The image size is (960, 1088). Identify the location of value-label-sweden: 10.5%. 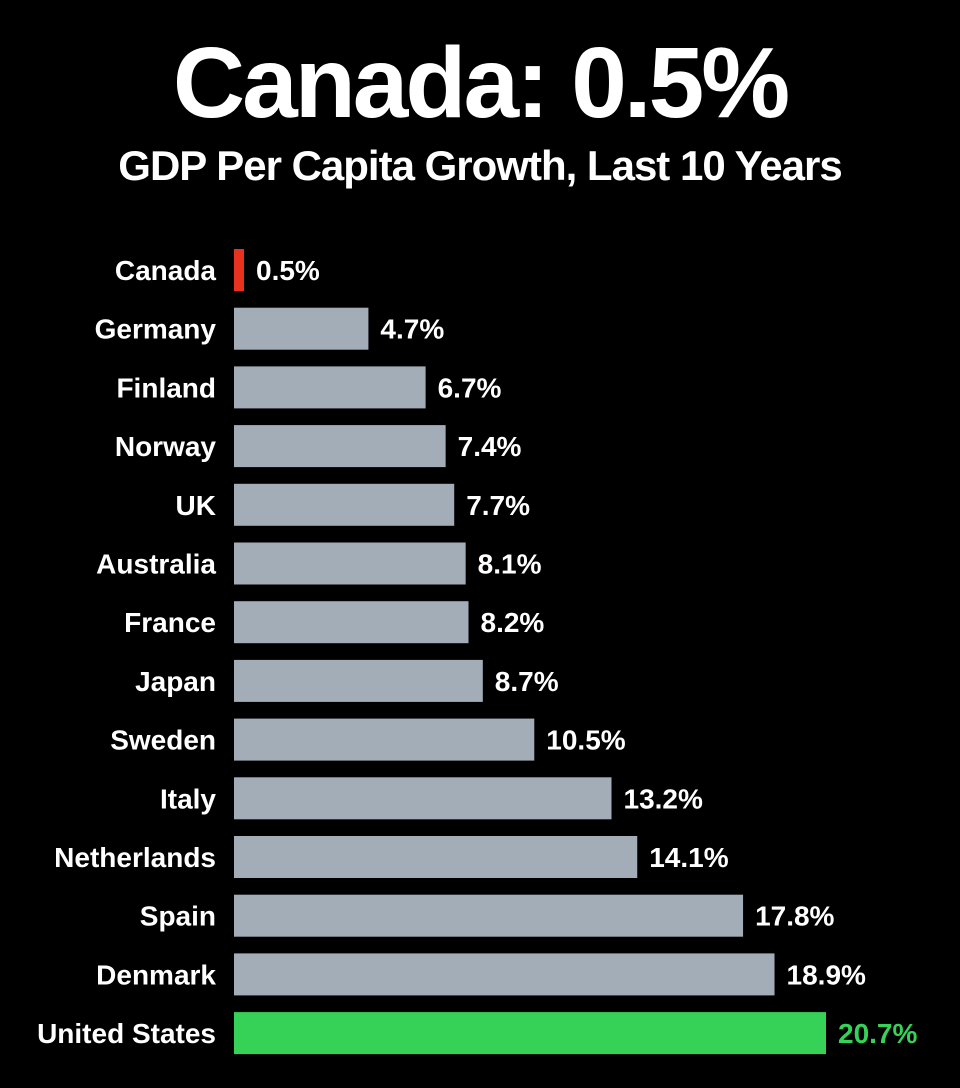
(585, 740).